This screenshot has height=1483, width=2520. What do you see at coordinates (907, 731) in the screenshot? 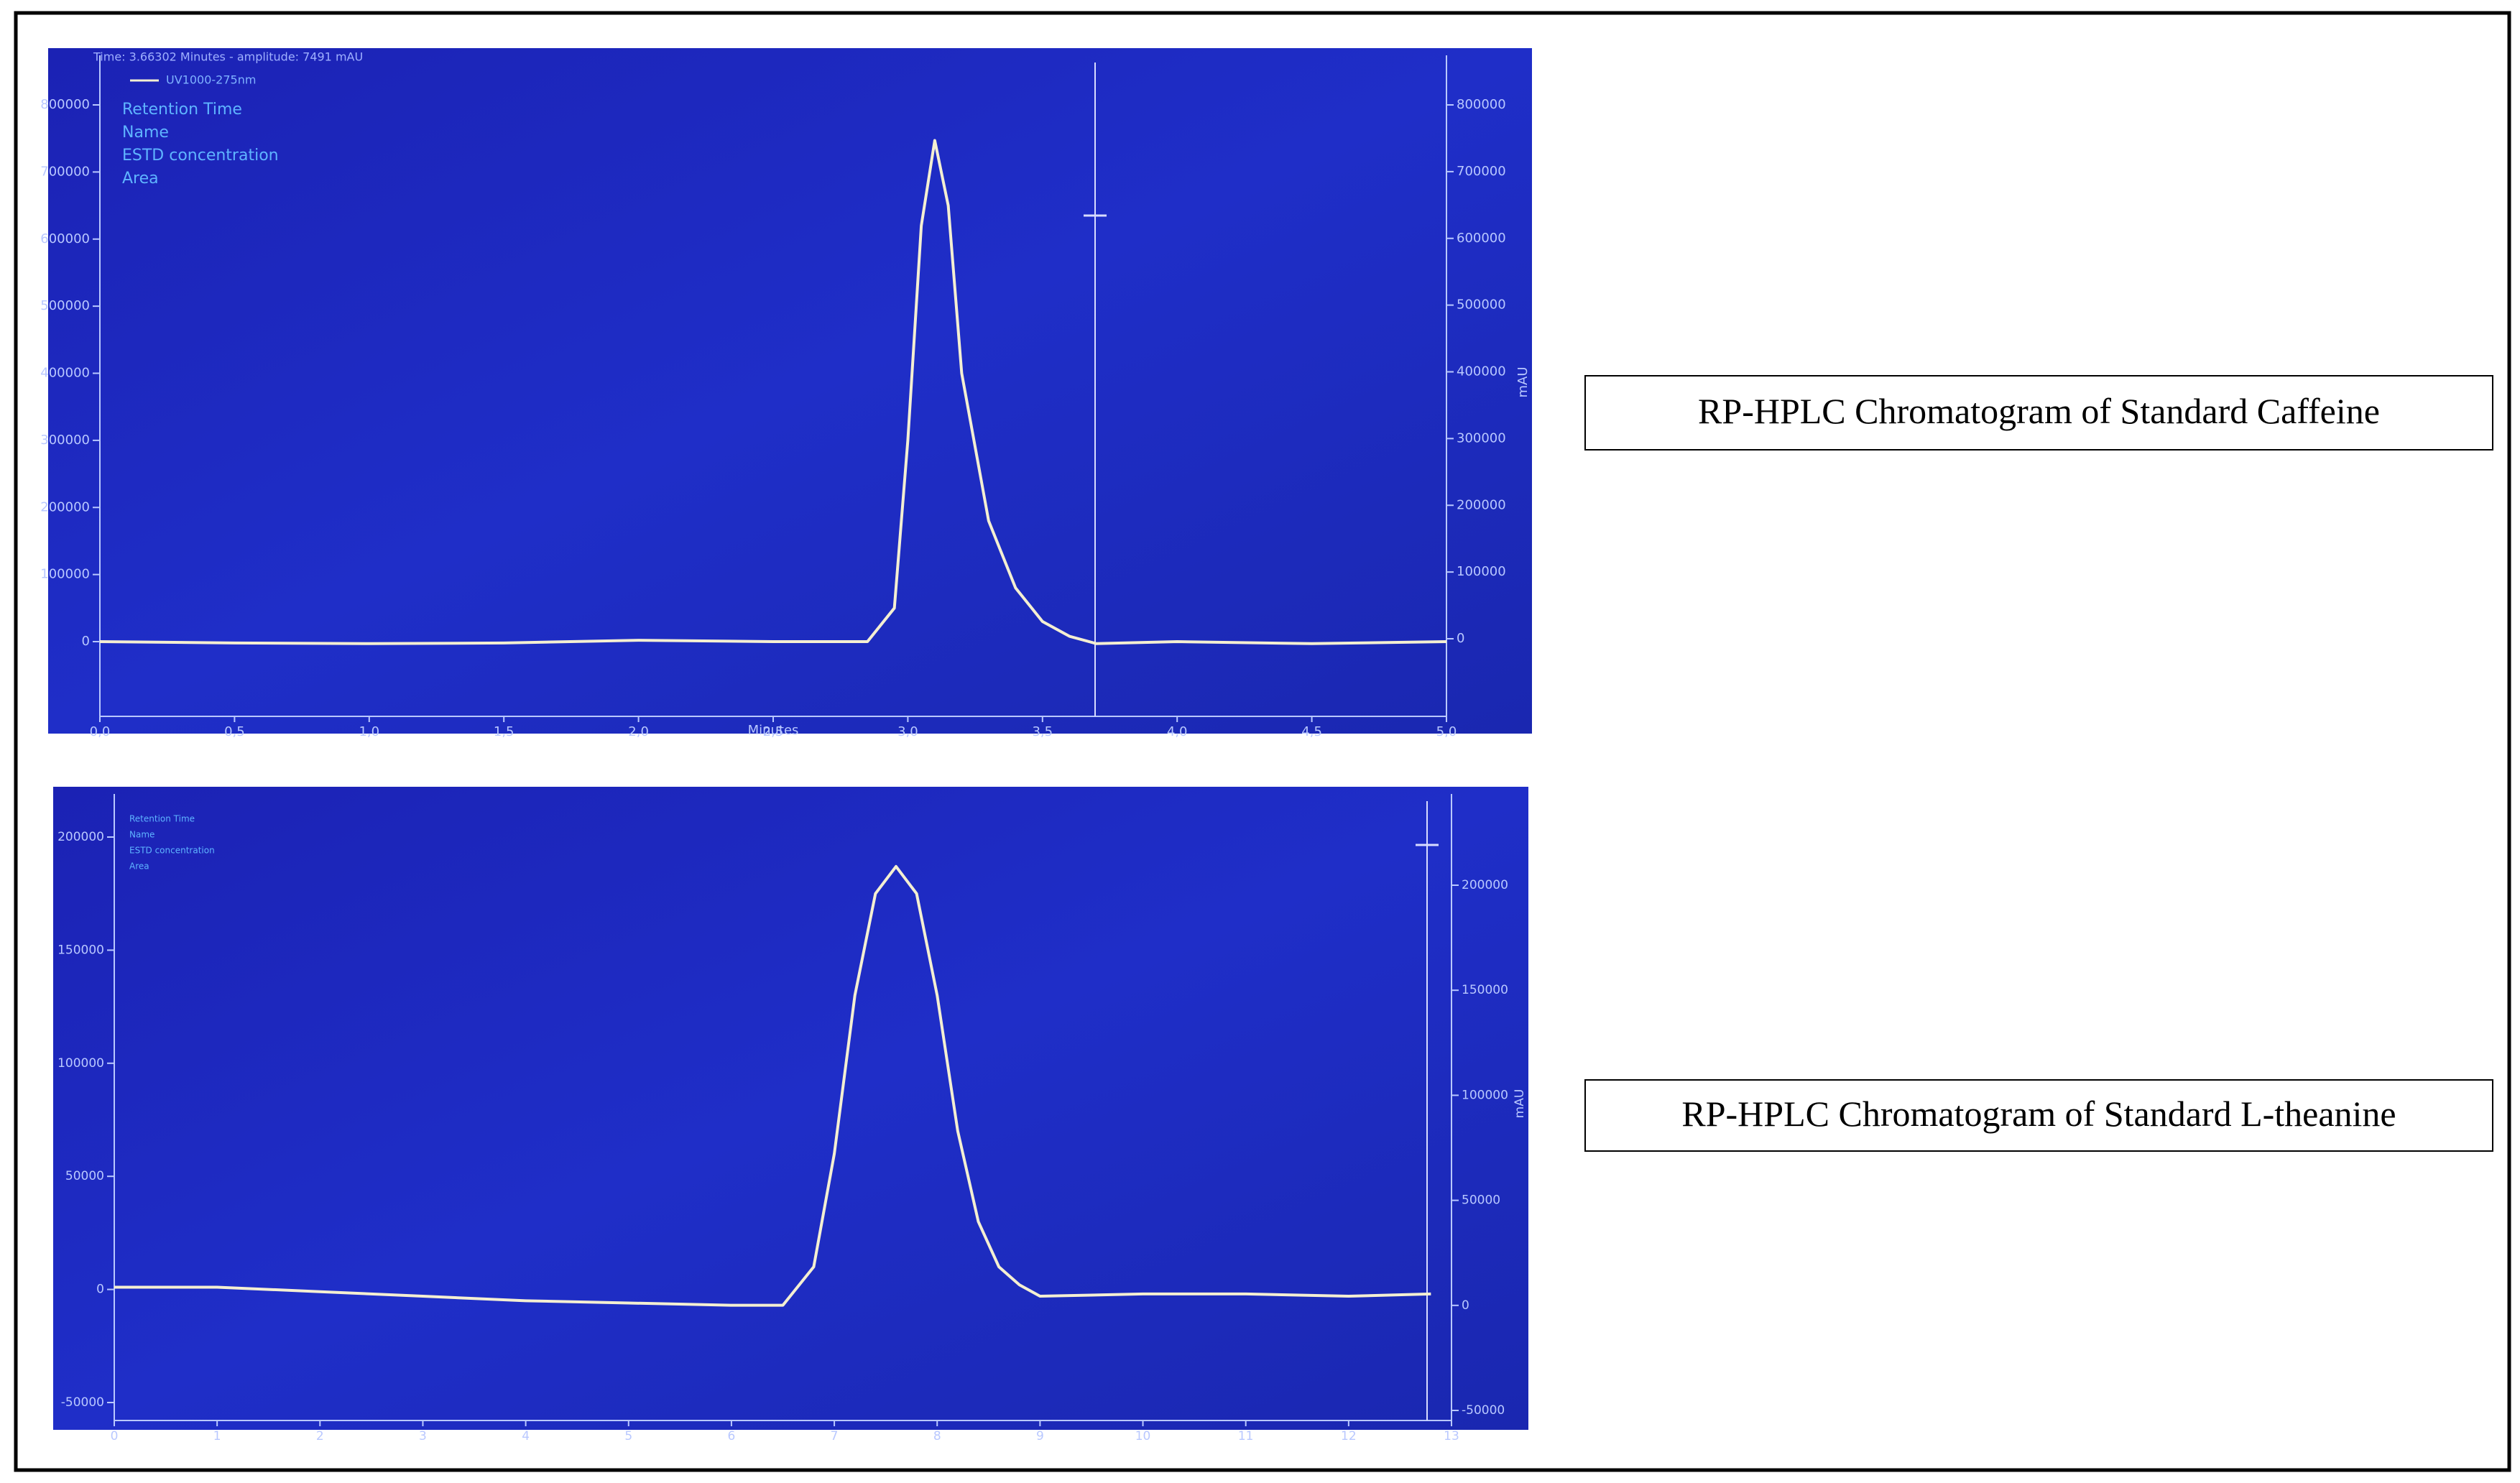
I see `x-tick-label: 3,0` at bounding box center [907, 731].